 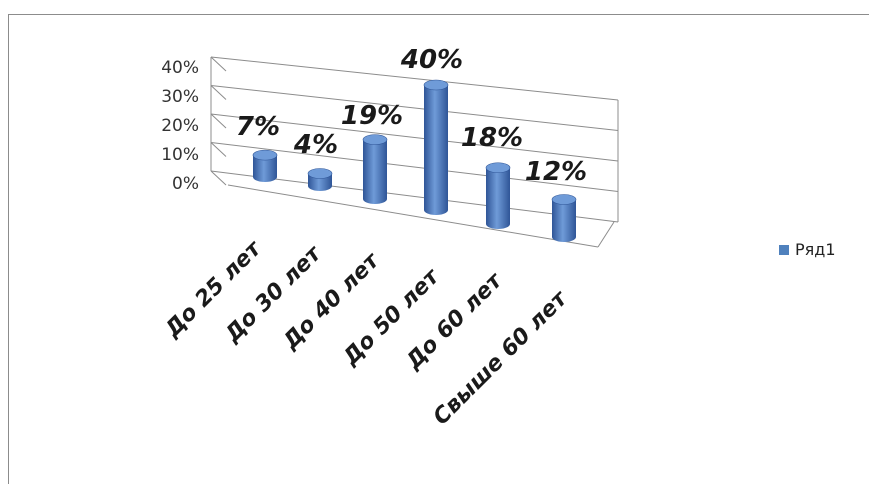 I want to click on floor-right-edge, so click(x=606, y=234).